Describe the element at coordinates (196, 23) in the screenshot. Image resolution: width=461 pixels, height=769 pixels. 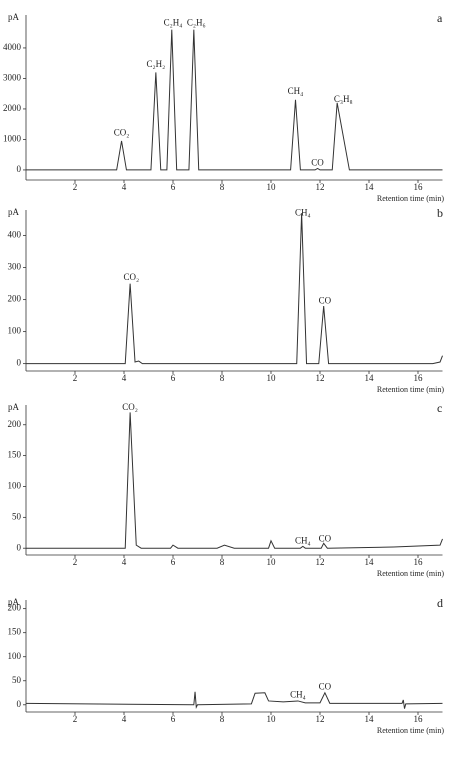
I see `peak-label: C₂H₆` at that location.